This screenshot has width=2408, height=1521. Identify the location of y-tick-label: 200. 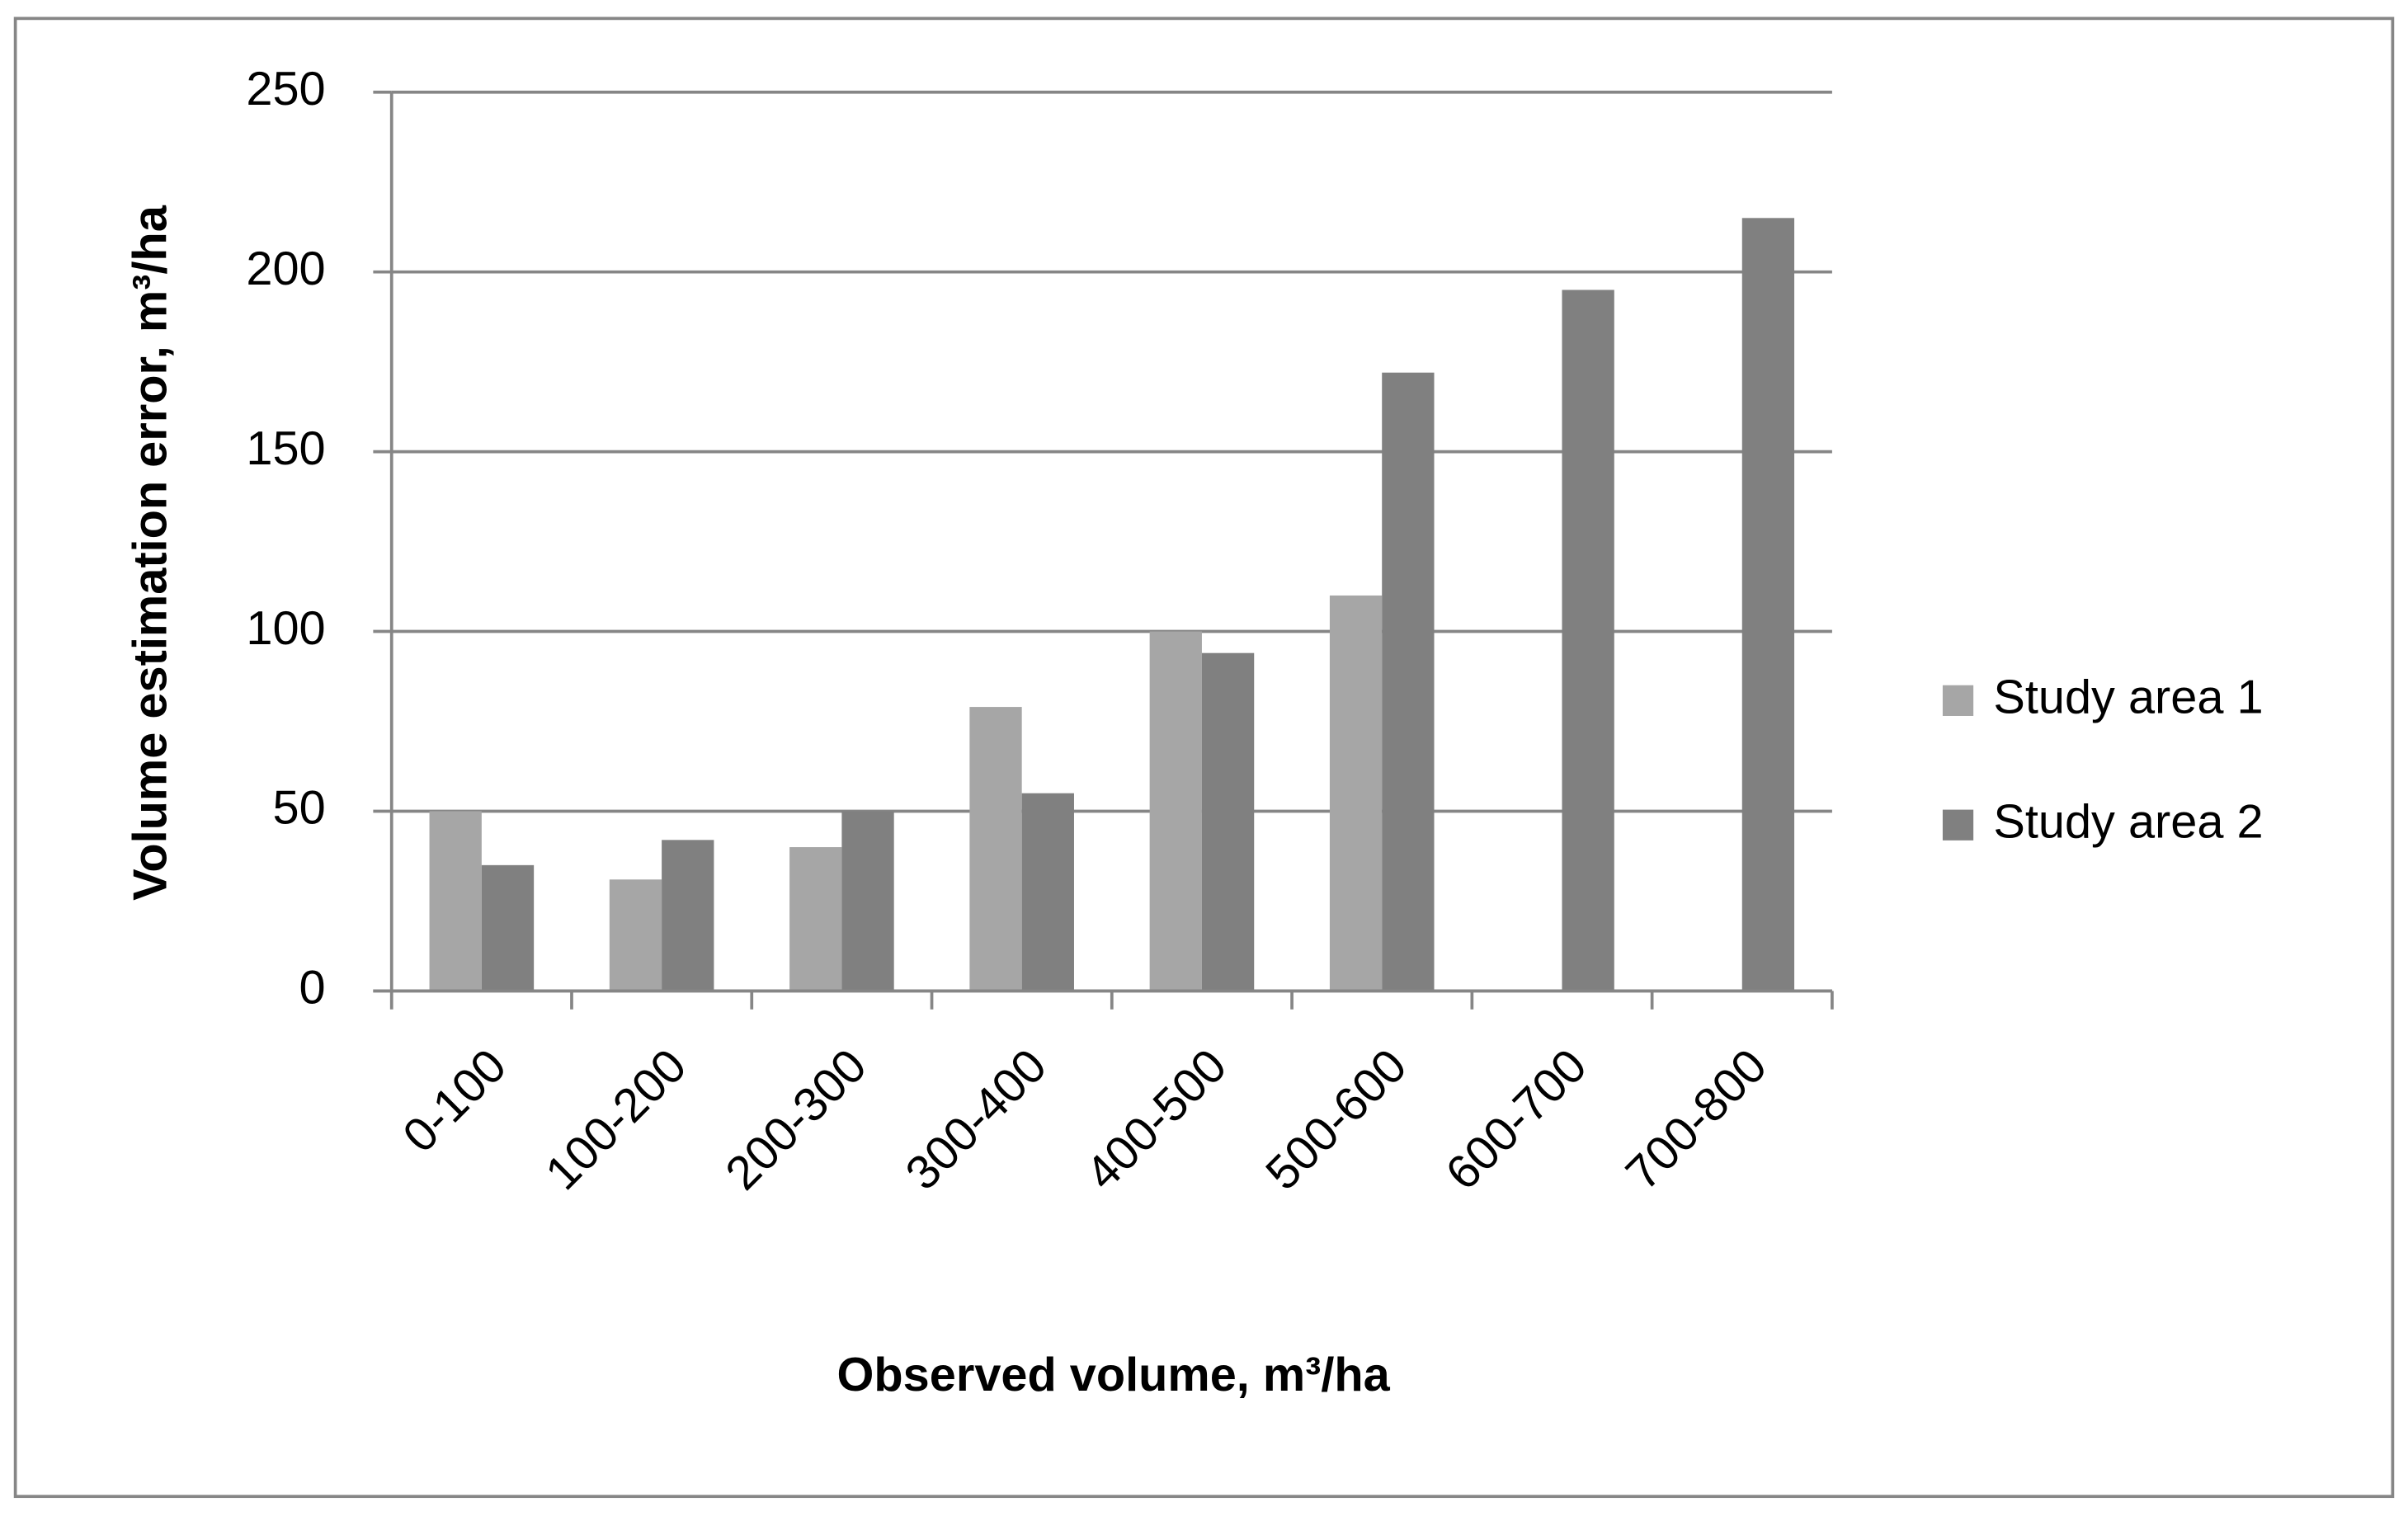
(285, 269).